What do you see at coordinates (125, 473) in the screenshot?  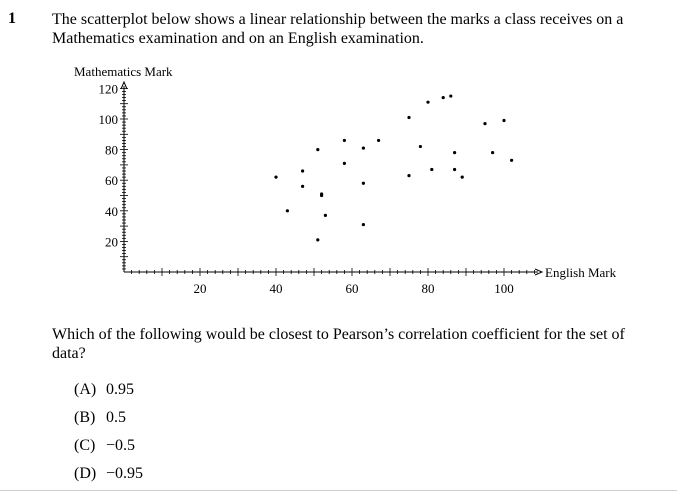 I see `option-value: −0.95` at bounding box center [125, 473].